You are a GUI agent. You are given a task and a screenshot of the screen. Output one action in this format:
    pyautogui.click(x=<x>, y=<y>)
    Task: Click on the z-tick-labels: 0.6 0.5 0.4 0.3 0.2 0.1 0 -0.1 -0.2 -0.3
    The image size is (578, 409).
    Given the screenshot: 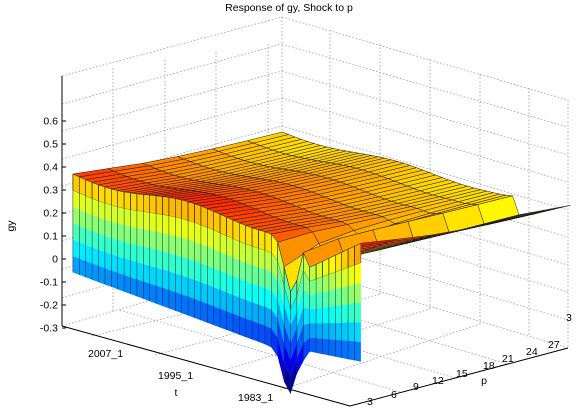 What is the action you would take?
    pyautogui.click(x=53, y=225)
    